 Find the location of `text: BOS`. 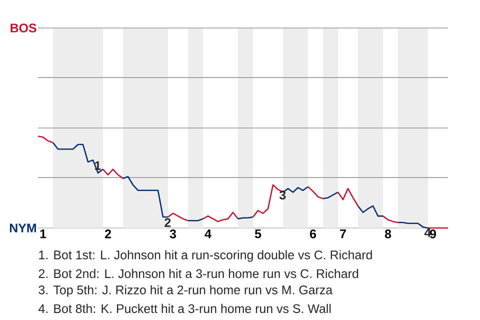

text: BOS is located at coordinates (23, 28).